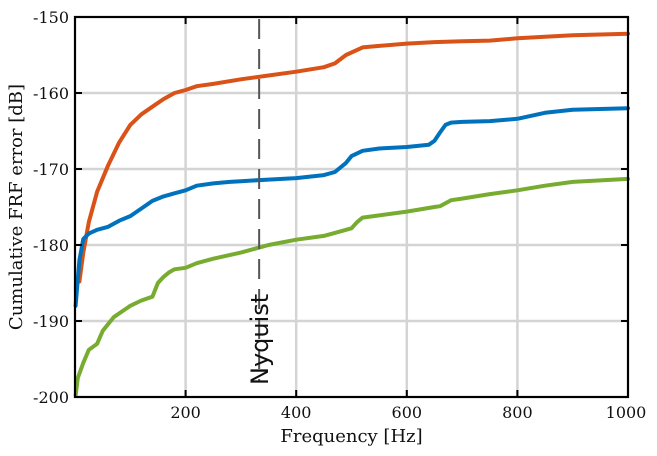 The image size is (657, 456). What do you see at coordinates (51, 93) in the screenshot?
I see `y-tick-label: -160` at bounding box center [51, 93].